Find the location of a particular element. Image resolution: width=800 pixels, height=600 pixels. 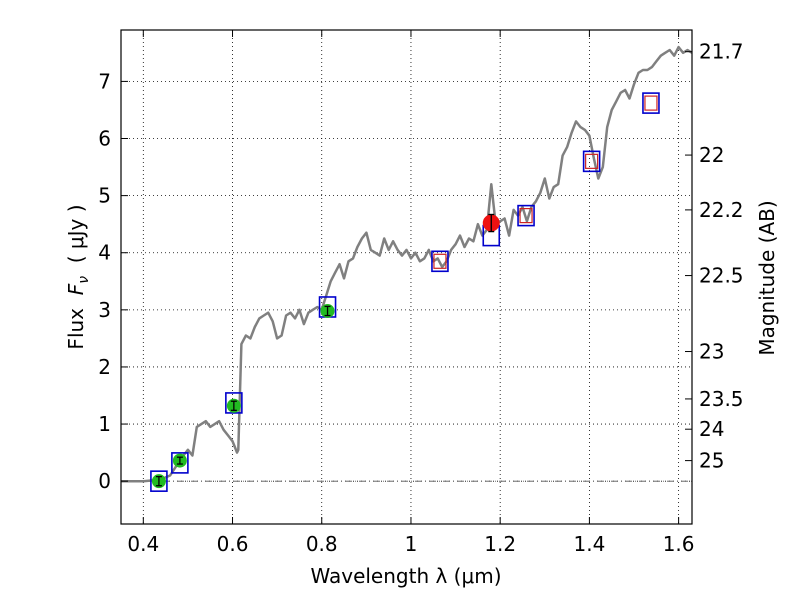

x-tick-label: 1.6 is located at coordinates (679, 544).